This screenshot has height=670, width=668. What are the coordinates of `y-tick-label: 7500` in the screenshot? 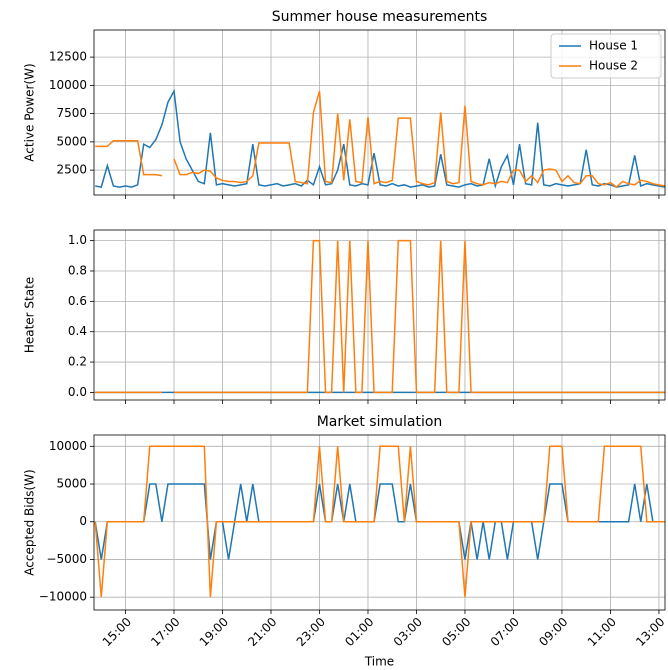 It's located at (71, 113).